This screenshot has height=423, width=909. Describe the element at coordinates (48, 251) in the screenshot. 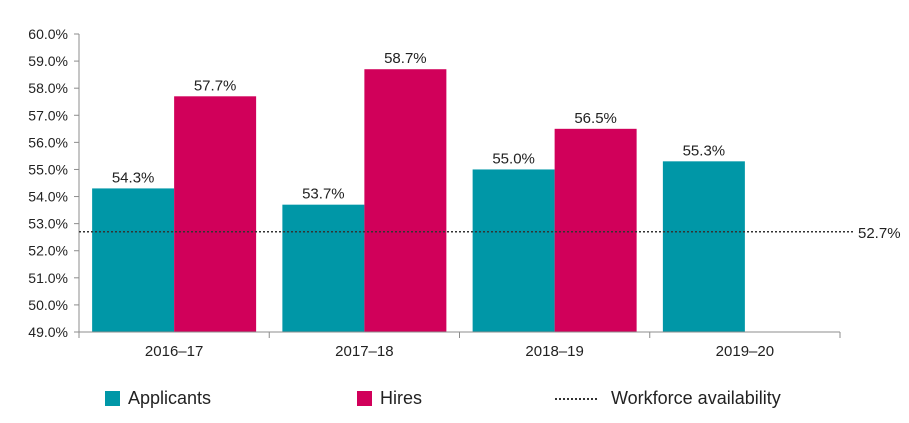

I see `y-tick-label: 52.0%` at that location.